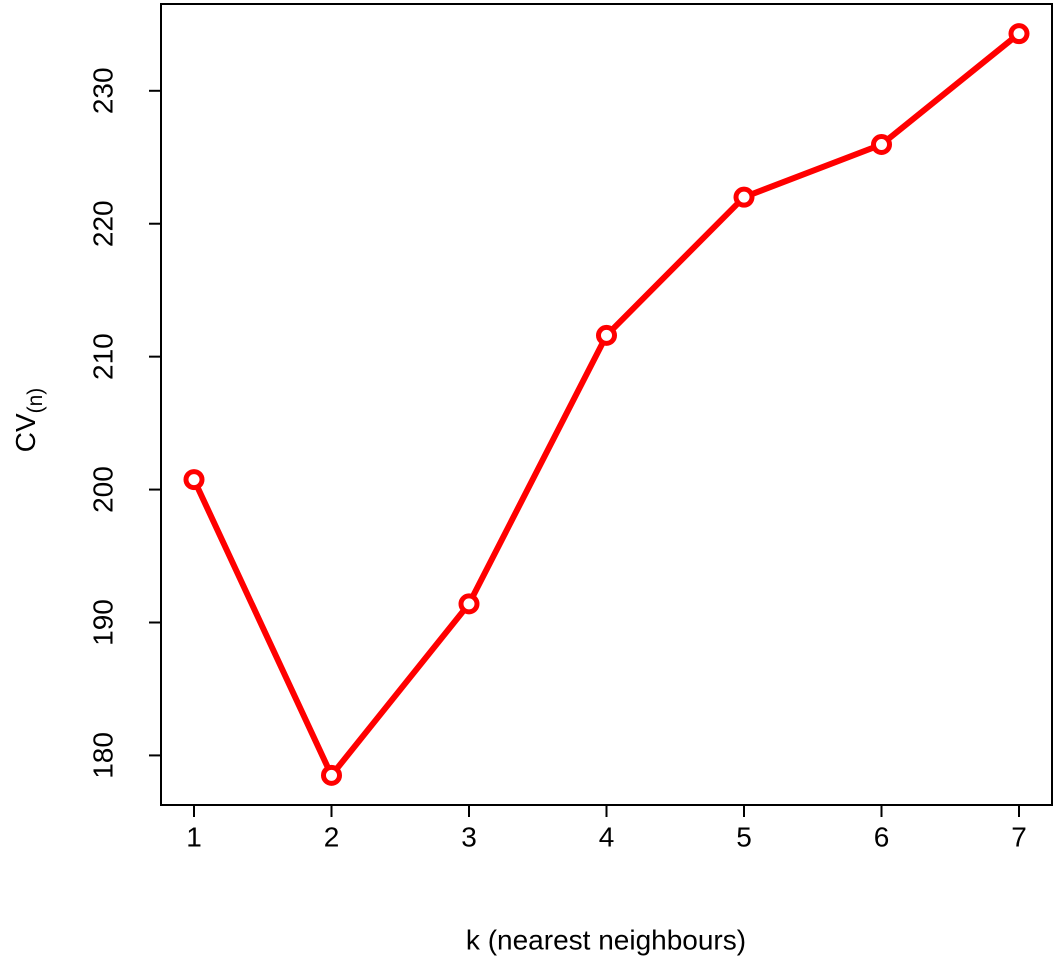 This screenshot has width=1056, height=960. Describe the element at coordinates (332, 836) in the screenshot. I see `x-tick-label: 2` at that location.